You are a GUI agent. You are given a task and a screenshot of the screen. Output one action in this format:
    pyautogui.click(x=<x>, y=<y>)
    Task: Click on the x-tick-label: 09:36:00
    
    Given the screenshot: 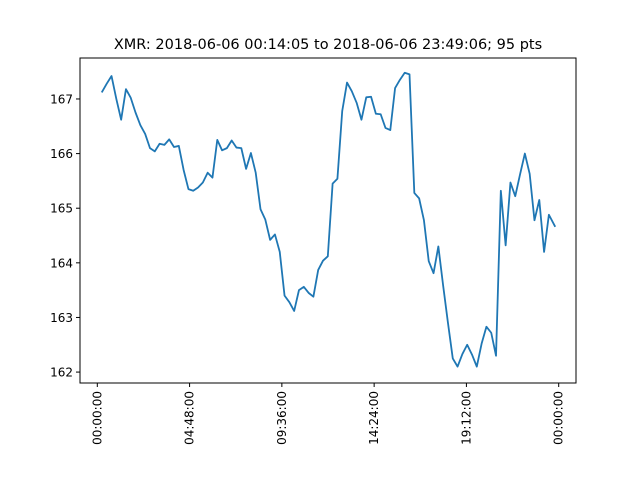 What is the action you would take?
    pyautogui.click(x=282, y=418)
    